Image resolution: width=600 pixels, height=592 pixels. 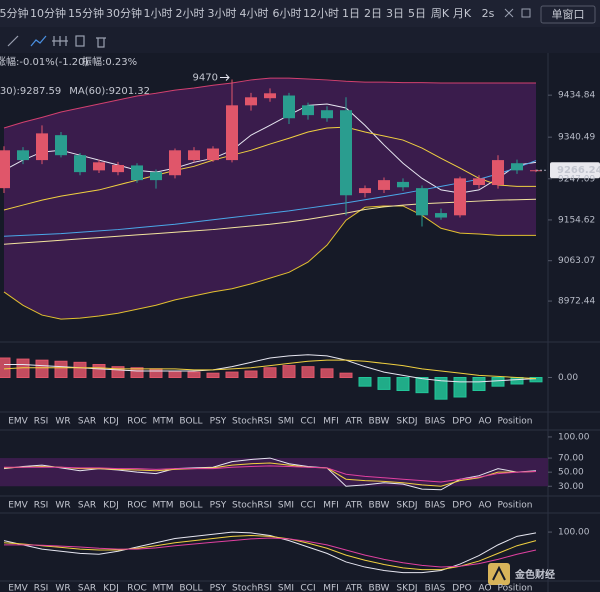 What do you see at coordinates (517, 13) in the screenshot?
I see `toolbar-icons` at bounding box center [517, 13].